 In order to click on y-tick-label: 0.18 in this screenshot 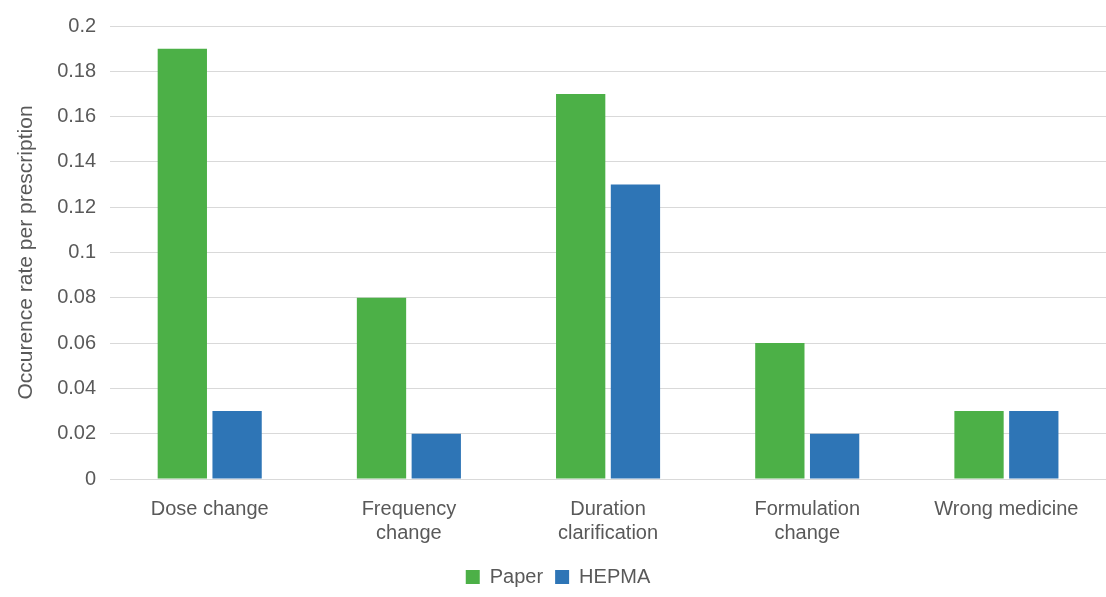, I will do `click(77, 69)`.